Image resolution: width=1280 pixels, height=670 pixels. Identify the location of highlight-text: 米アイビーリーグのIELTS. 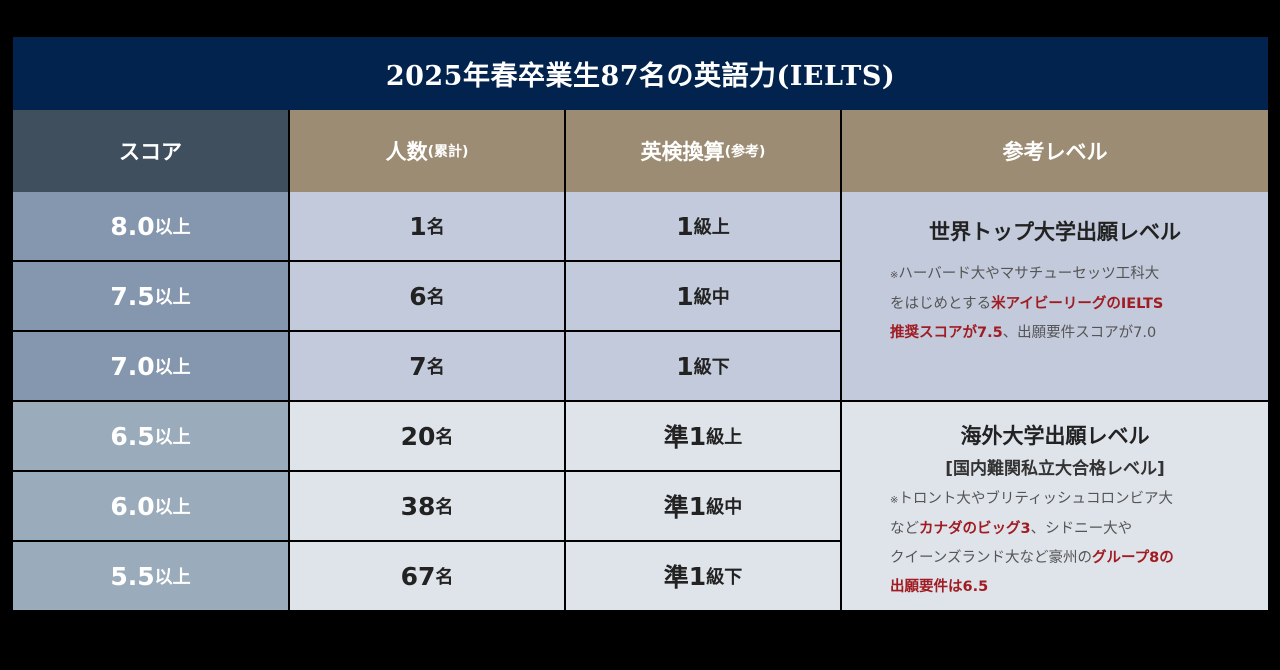
(1077, 304).